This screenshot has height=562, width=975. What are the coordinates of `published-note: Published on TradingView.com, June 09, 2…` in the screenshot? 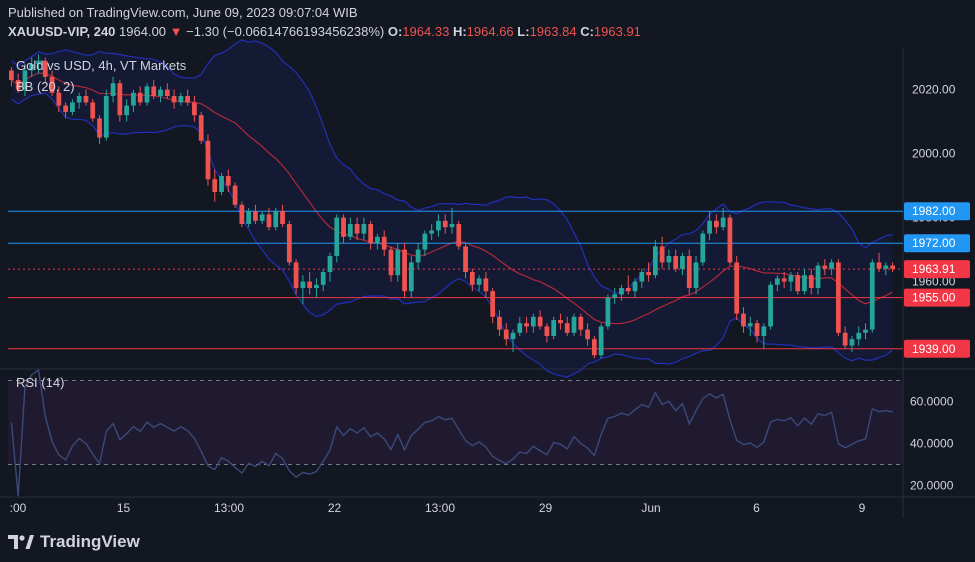 It's located at (183, 12).